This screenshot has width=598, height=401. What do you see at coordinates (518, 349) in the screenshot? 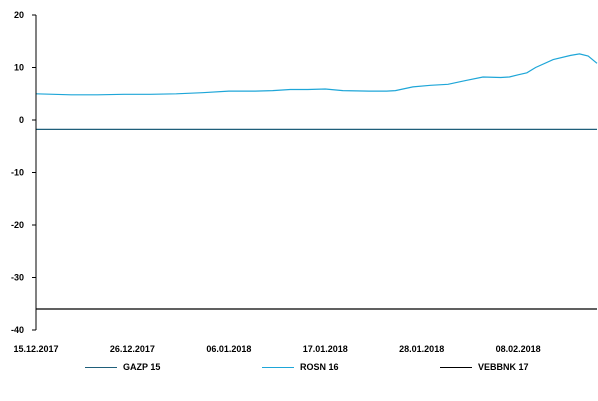
I see `x-tick-label: 08.02.2018` at bounding box center [518, 349].